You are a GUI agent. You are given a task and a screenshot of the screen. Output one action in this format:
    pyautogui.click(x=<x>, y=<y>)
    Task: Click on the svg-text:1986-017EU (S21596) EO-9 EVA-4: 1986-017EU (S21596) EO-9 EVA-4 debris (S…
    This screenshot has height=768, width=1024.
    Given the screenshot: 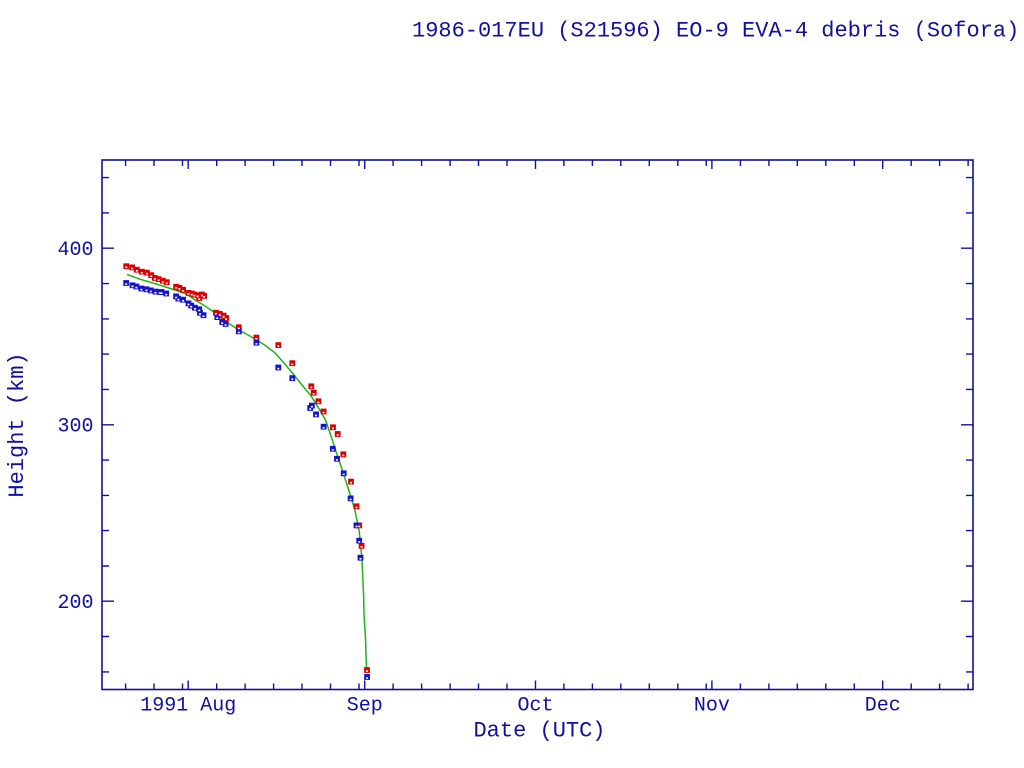 What is the action you would take?
    pyautogui.click(x=715, y=31)
    